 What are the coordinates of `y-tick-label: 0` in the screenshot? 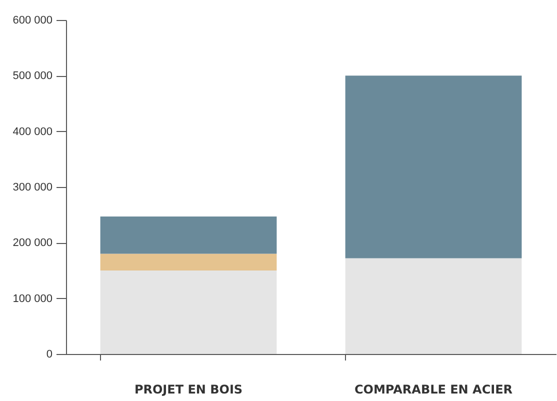 It's located at (49, 354).